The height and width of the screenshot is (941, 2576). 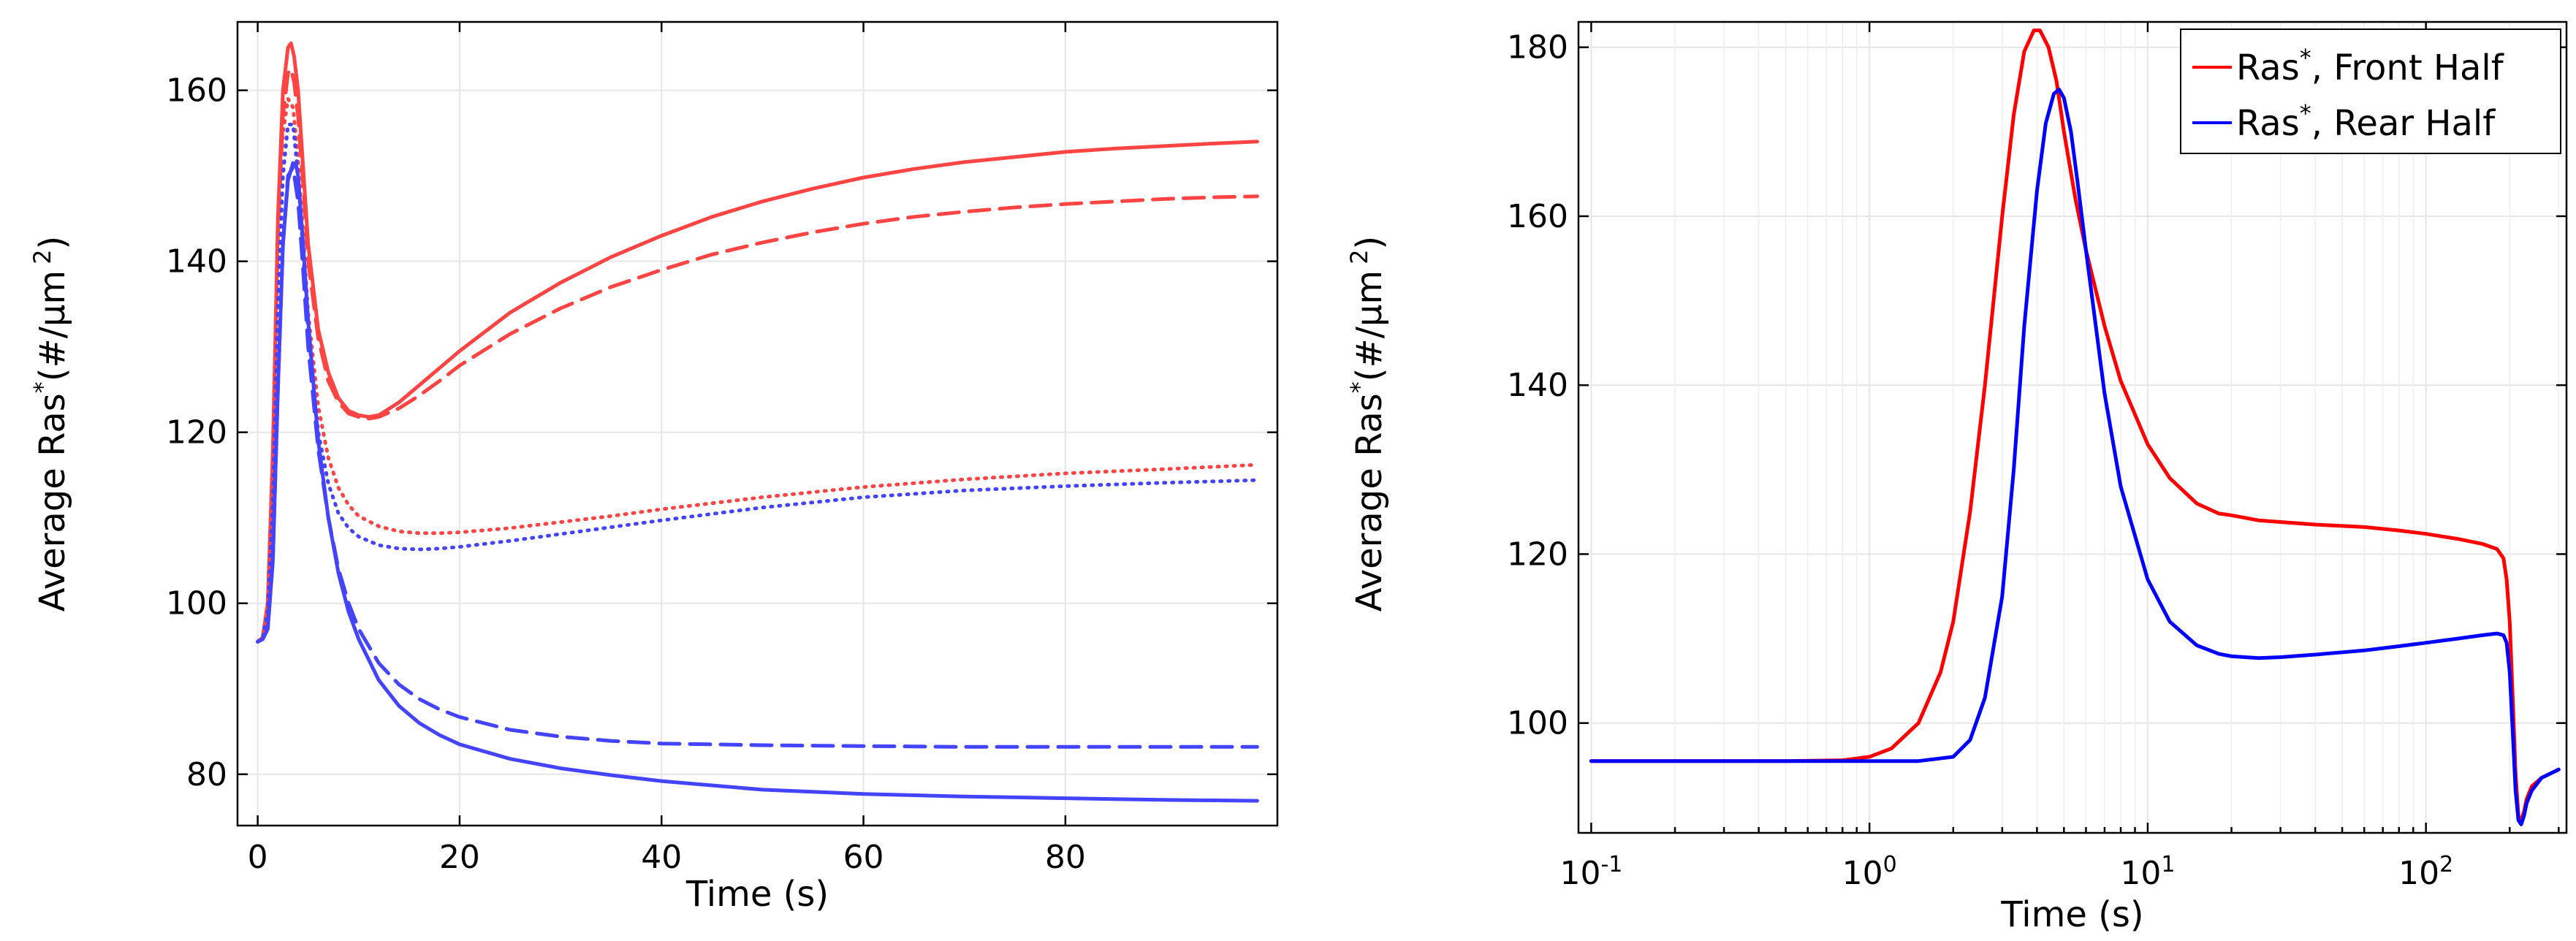 I want to click on legend-label: Ras*, Rear Half, so click(x=2366, y=121).